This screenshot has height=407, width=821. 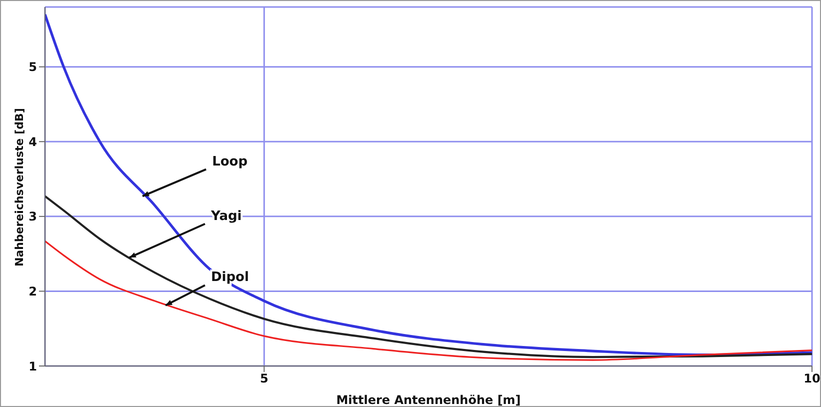 I want to click on y-axis-title: Nahbereichsverluste [dB], so click(x=19, y=187).